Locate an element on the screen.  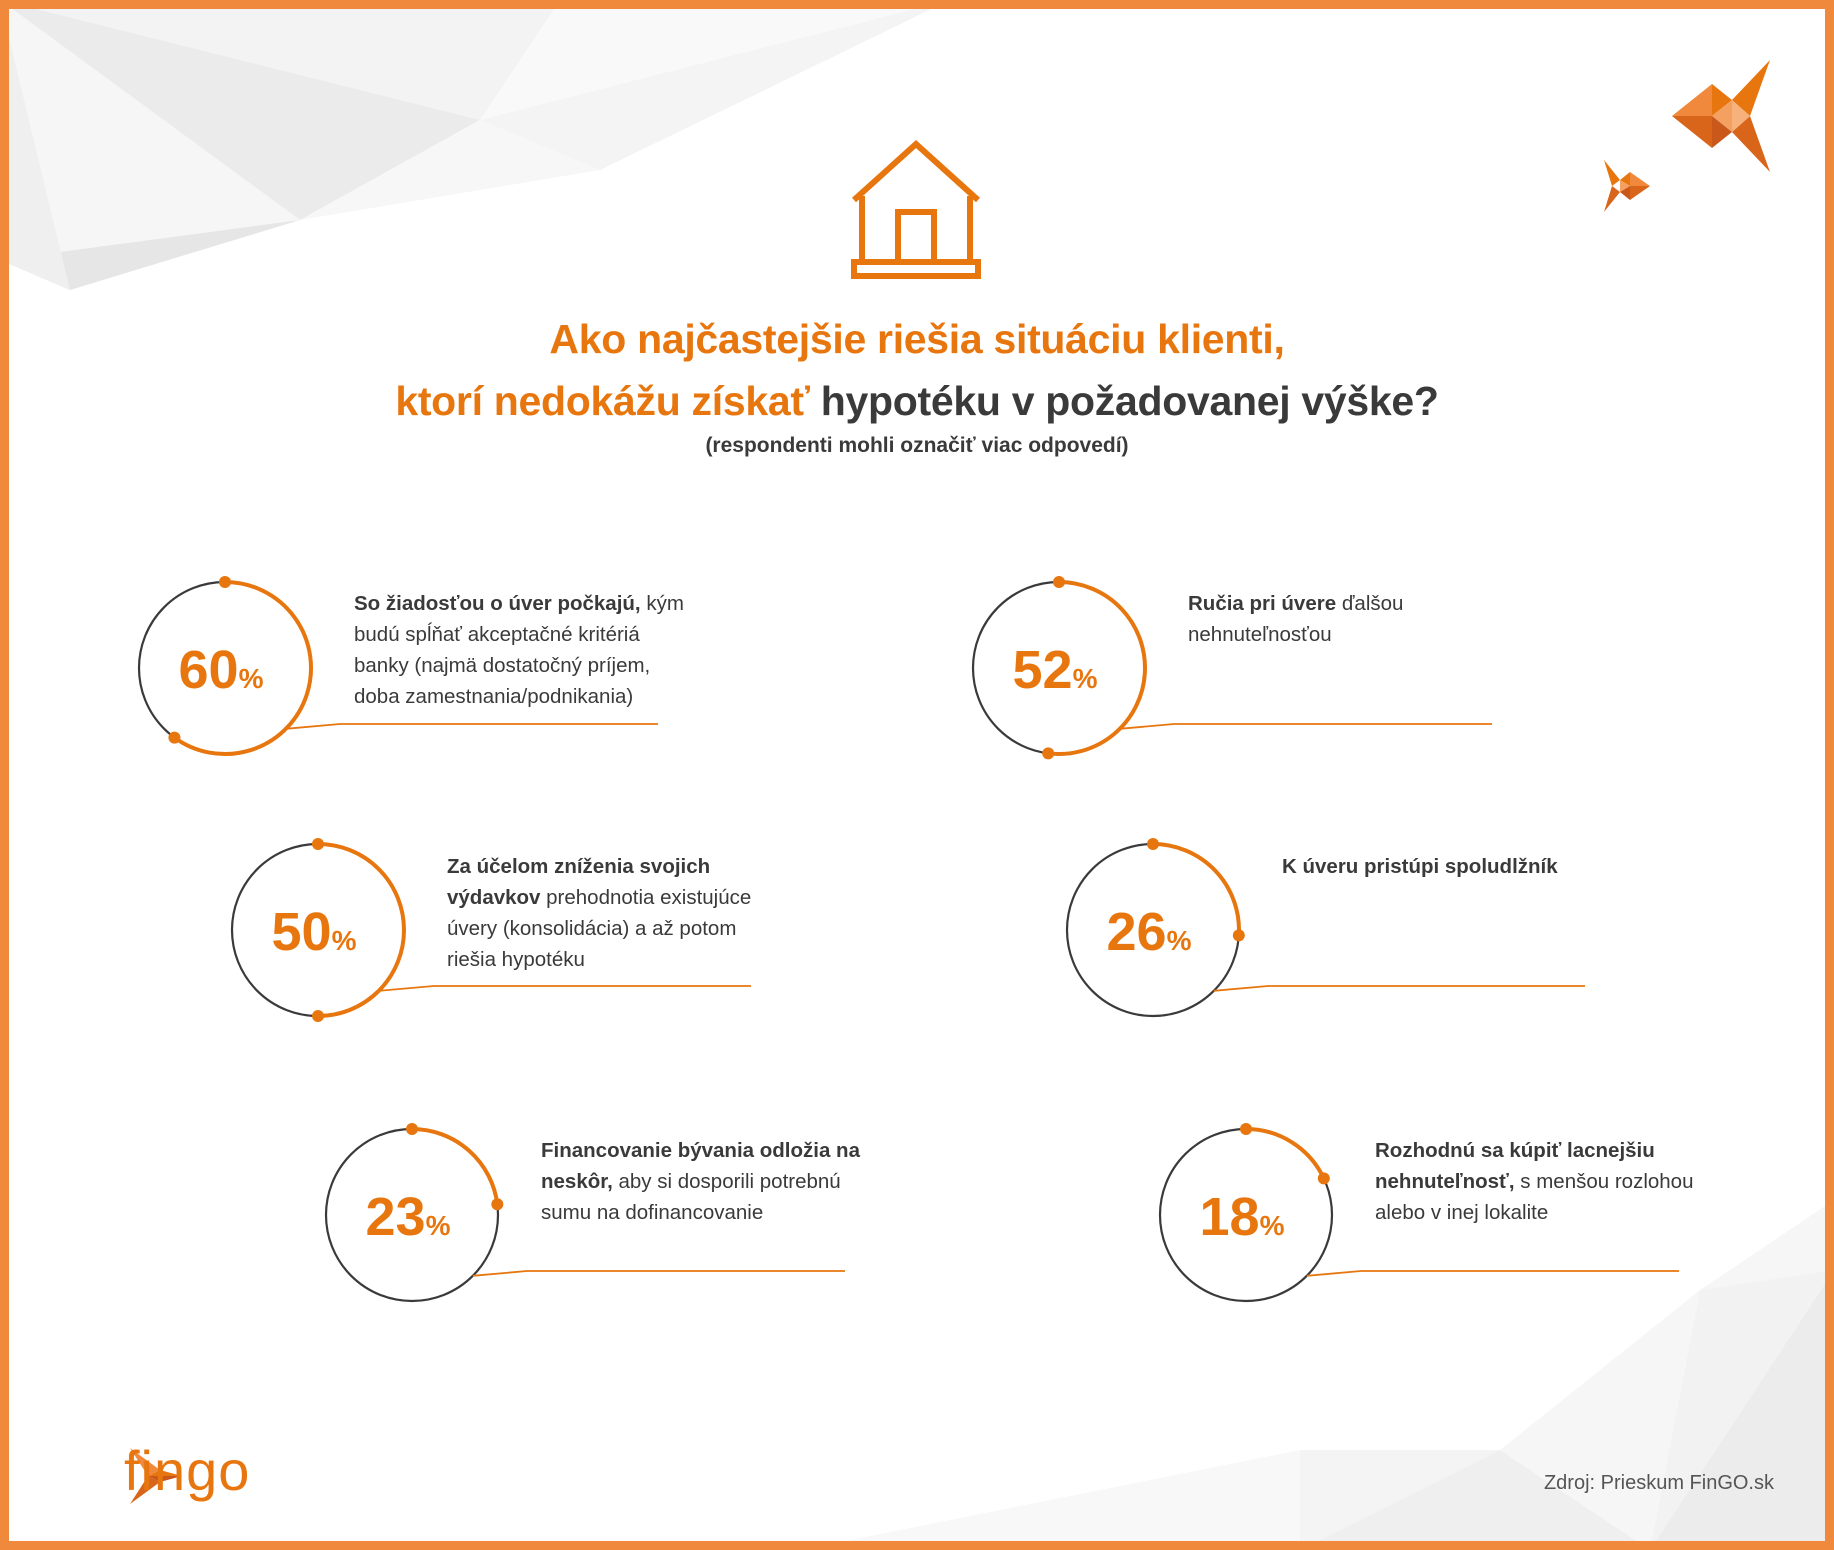
percentage-value: 50 is located at coordinates (302, 932).